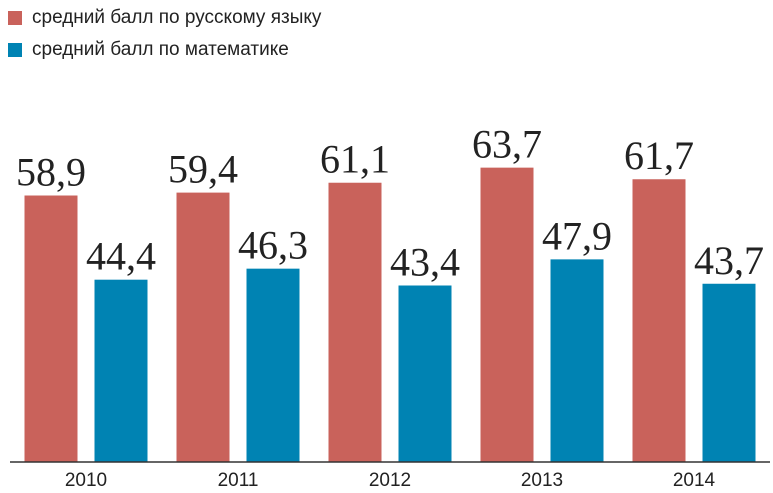 The width and height of the screenshot is (773, 493). What do you see at coordinates (659, 155) in the screenshot?
I see `value-label: 61,7` at bounding box center [659, 155].